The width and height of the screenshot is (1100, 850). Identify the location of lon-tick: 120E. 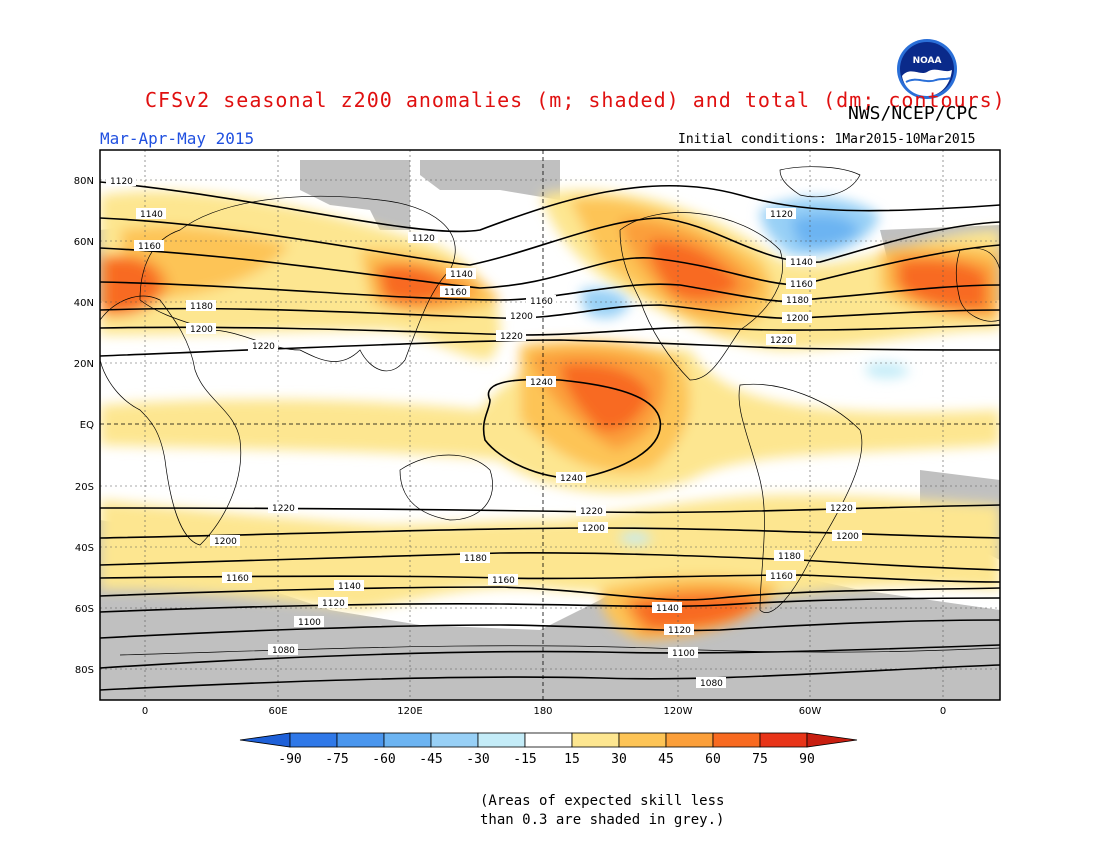
(409, 711).